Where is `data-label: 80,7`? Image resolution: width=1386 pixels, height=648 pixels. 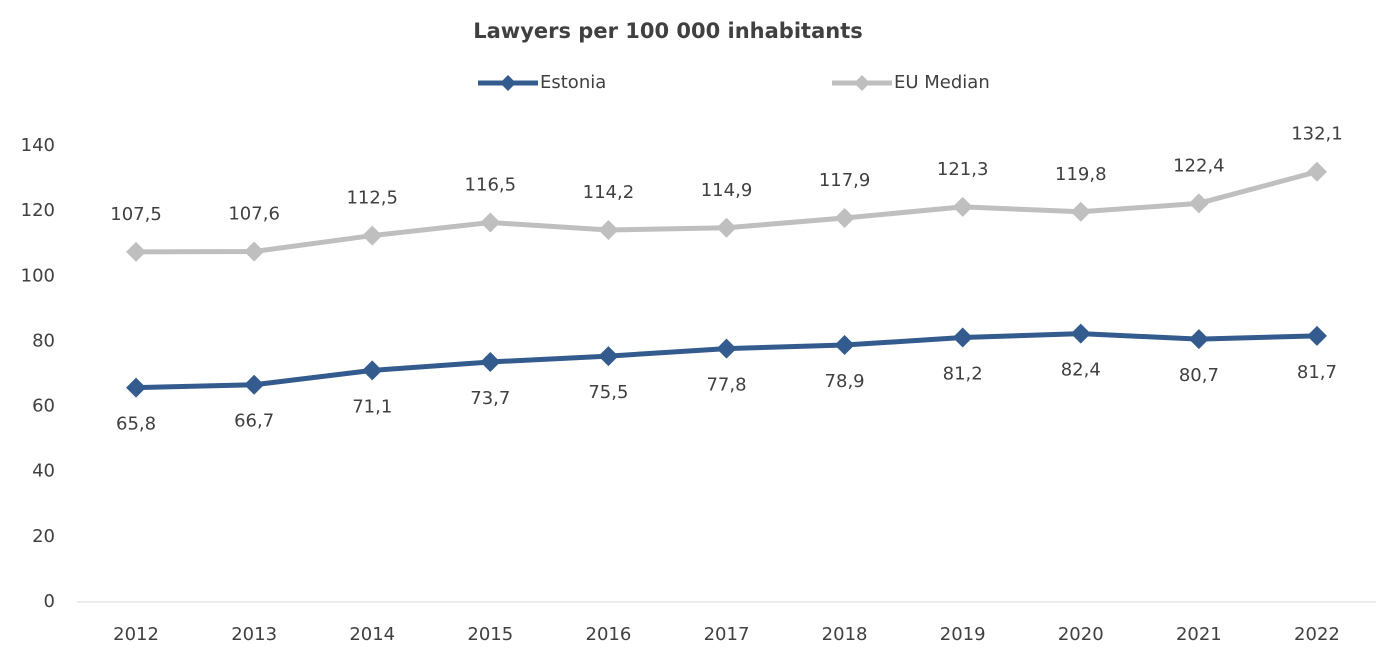
data-label: 80,7 is located at coordinates (1199, 375).